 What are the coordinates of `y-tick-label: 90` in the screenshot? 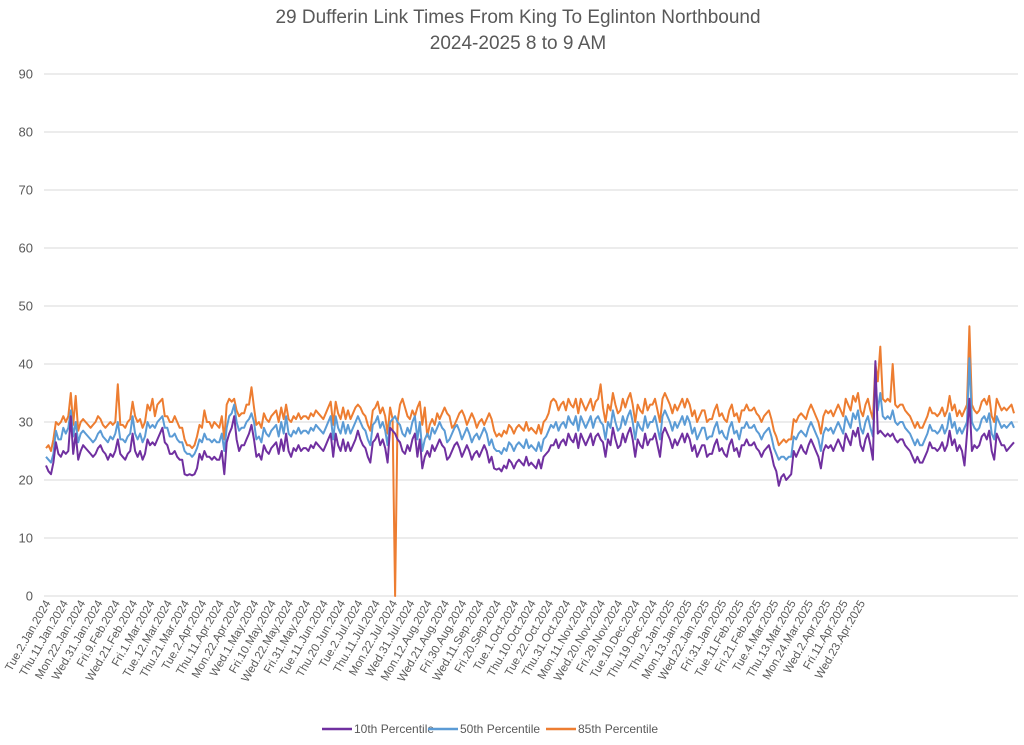 It's located at (26, 74).